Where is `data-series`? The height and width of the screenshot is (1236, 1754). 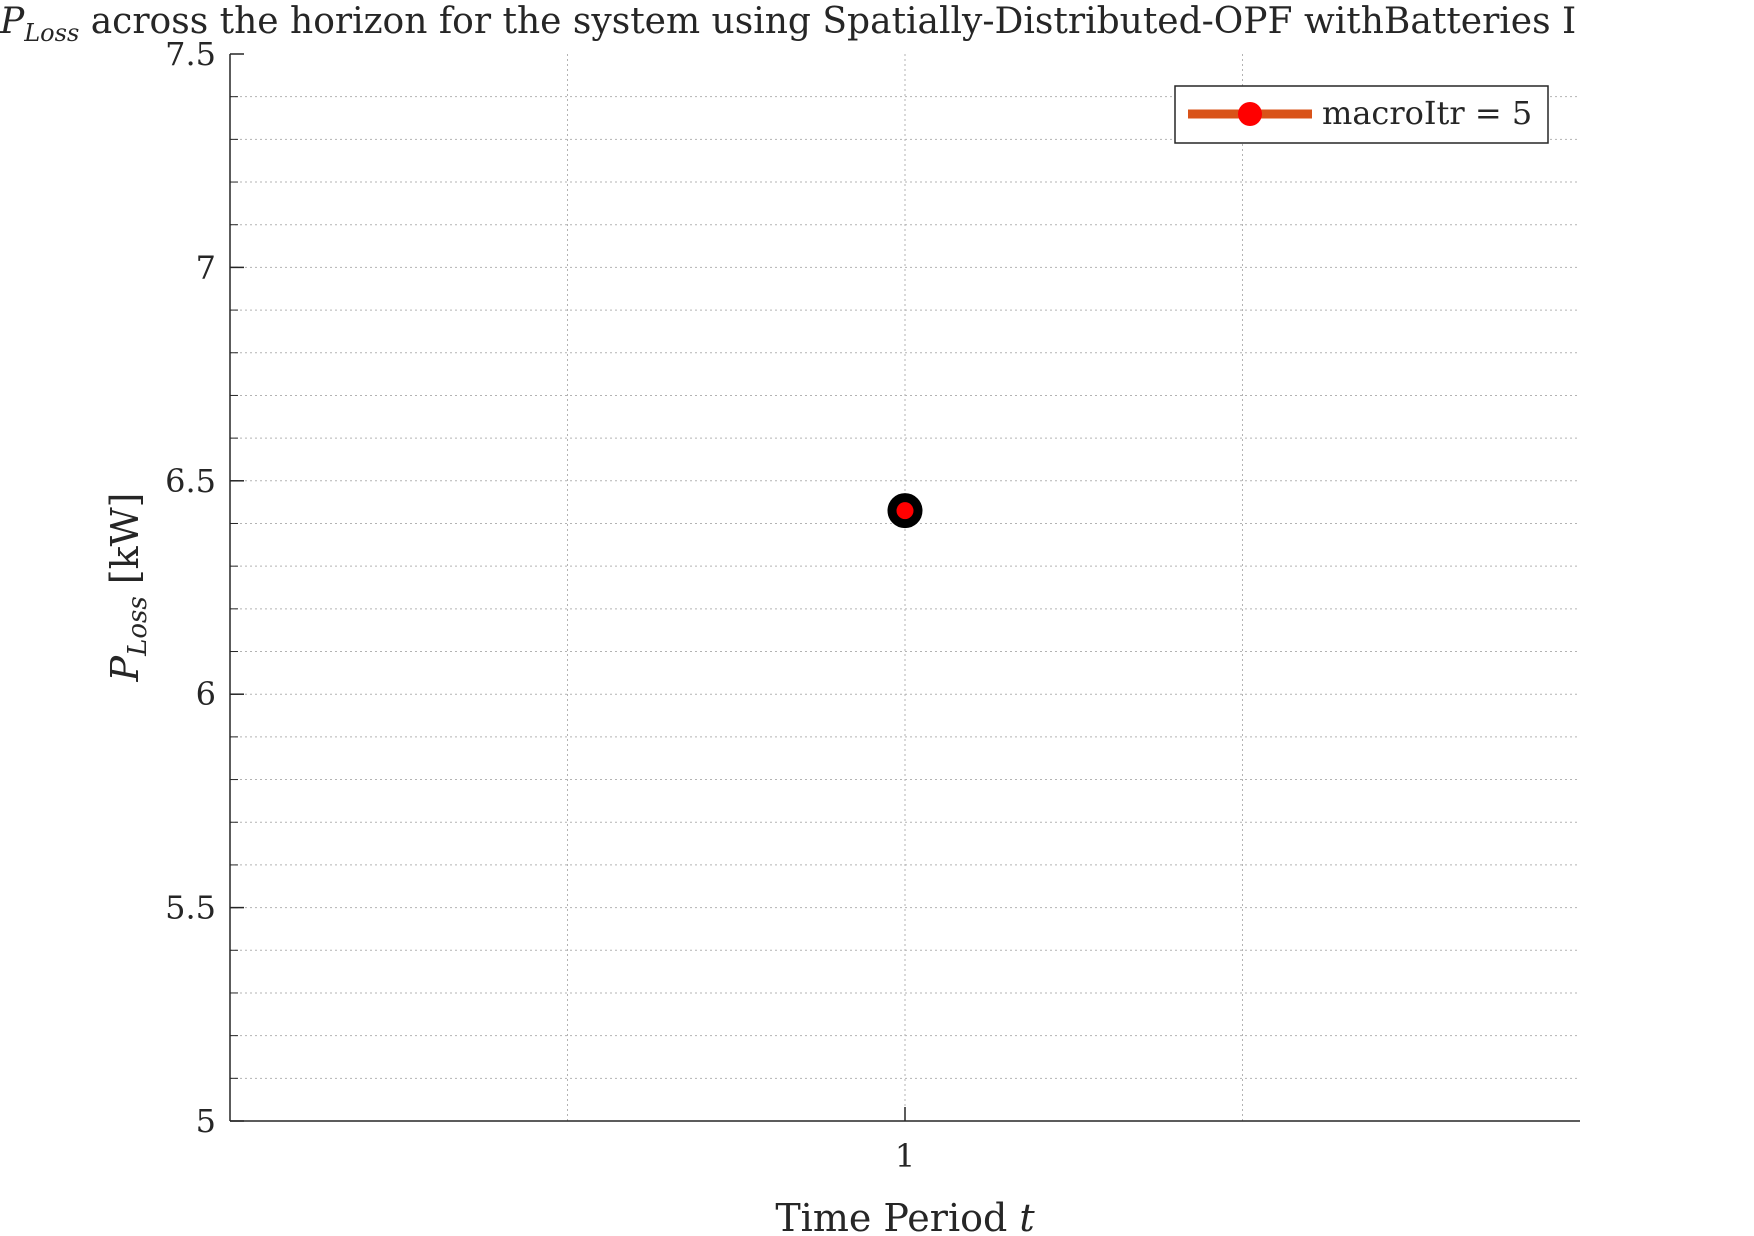 data-series is located at coordinates (905, 511).